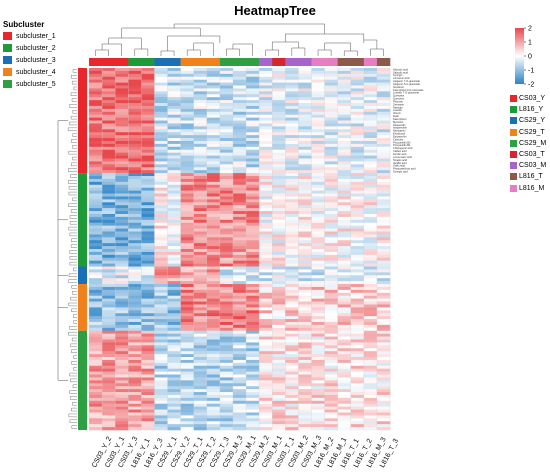 The height and width of the screenshot is (472, 550). Describe the element at coordinates (7, 60) in the screenshot. I see `legend-swatch` at that location.